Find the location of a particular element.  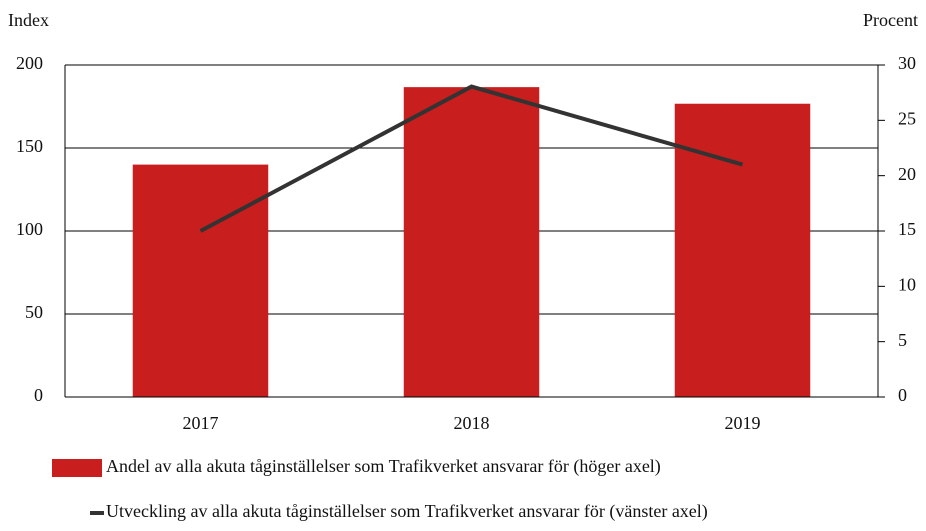

y-tick-label: 0 is located at coordinates (38, 395).